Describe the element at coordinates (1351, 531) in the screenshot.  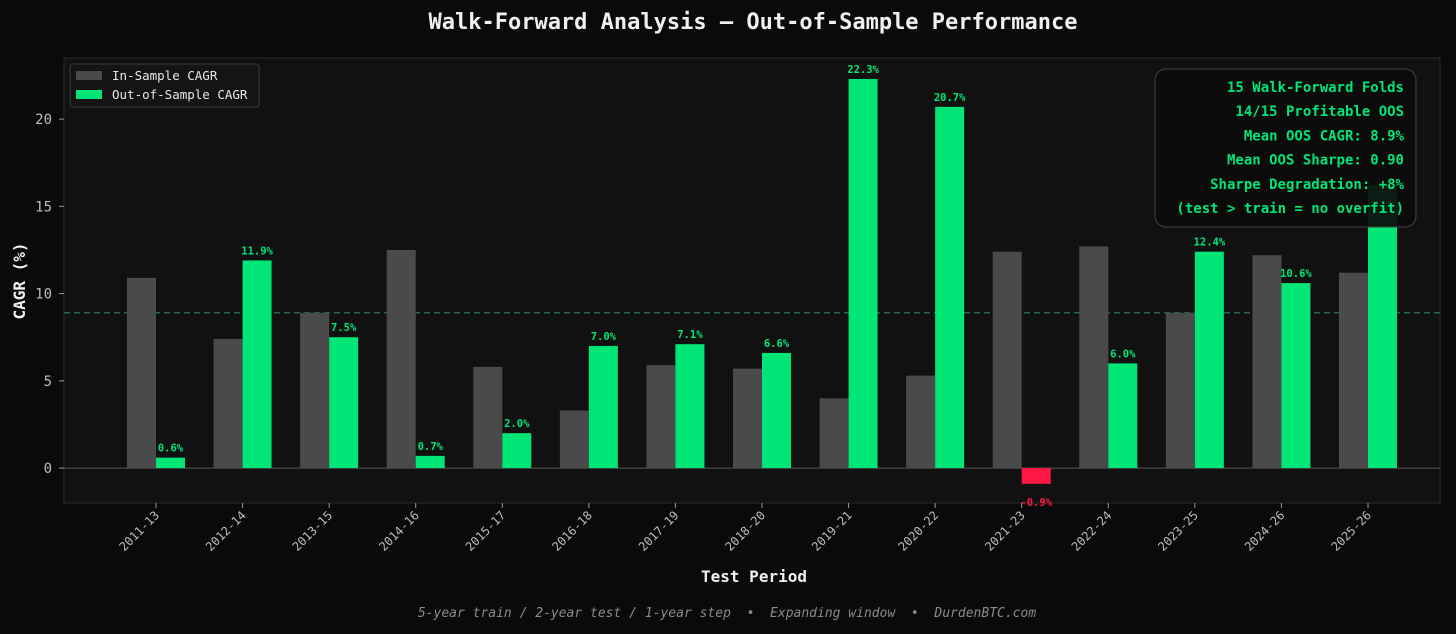
I see `x-tick-label: 2025-26` at that location.